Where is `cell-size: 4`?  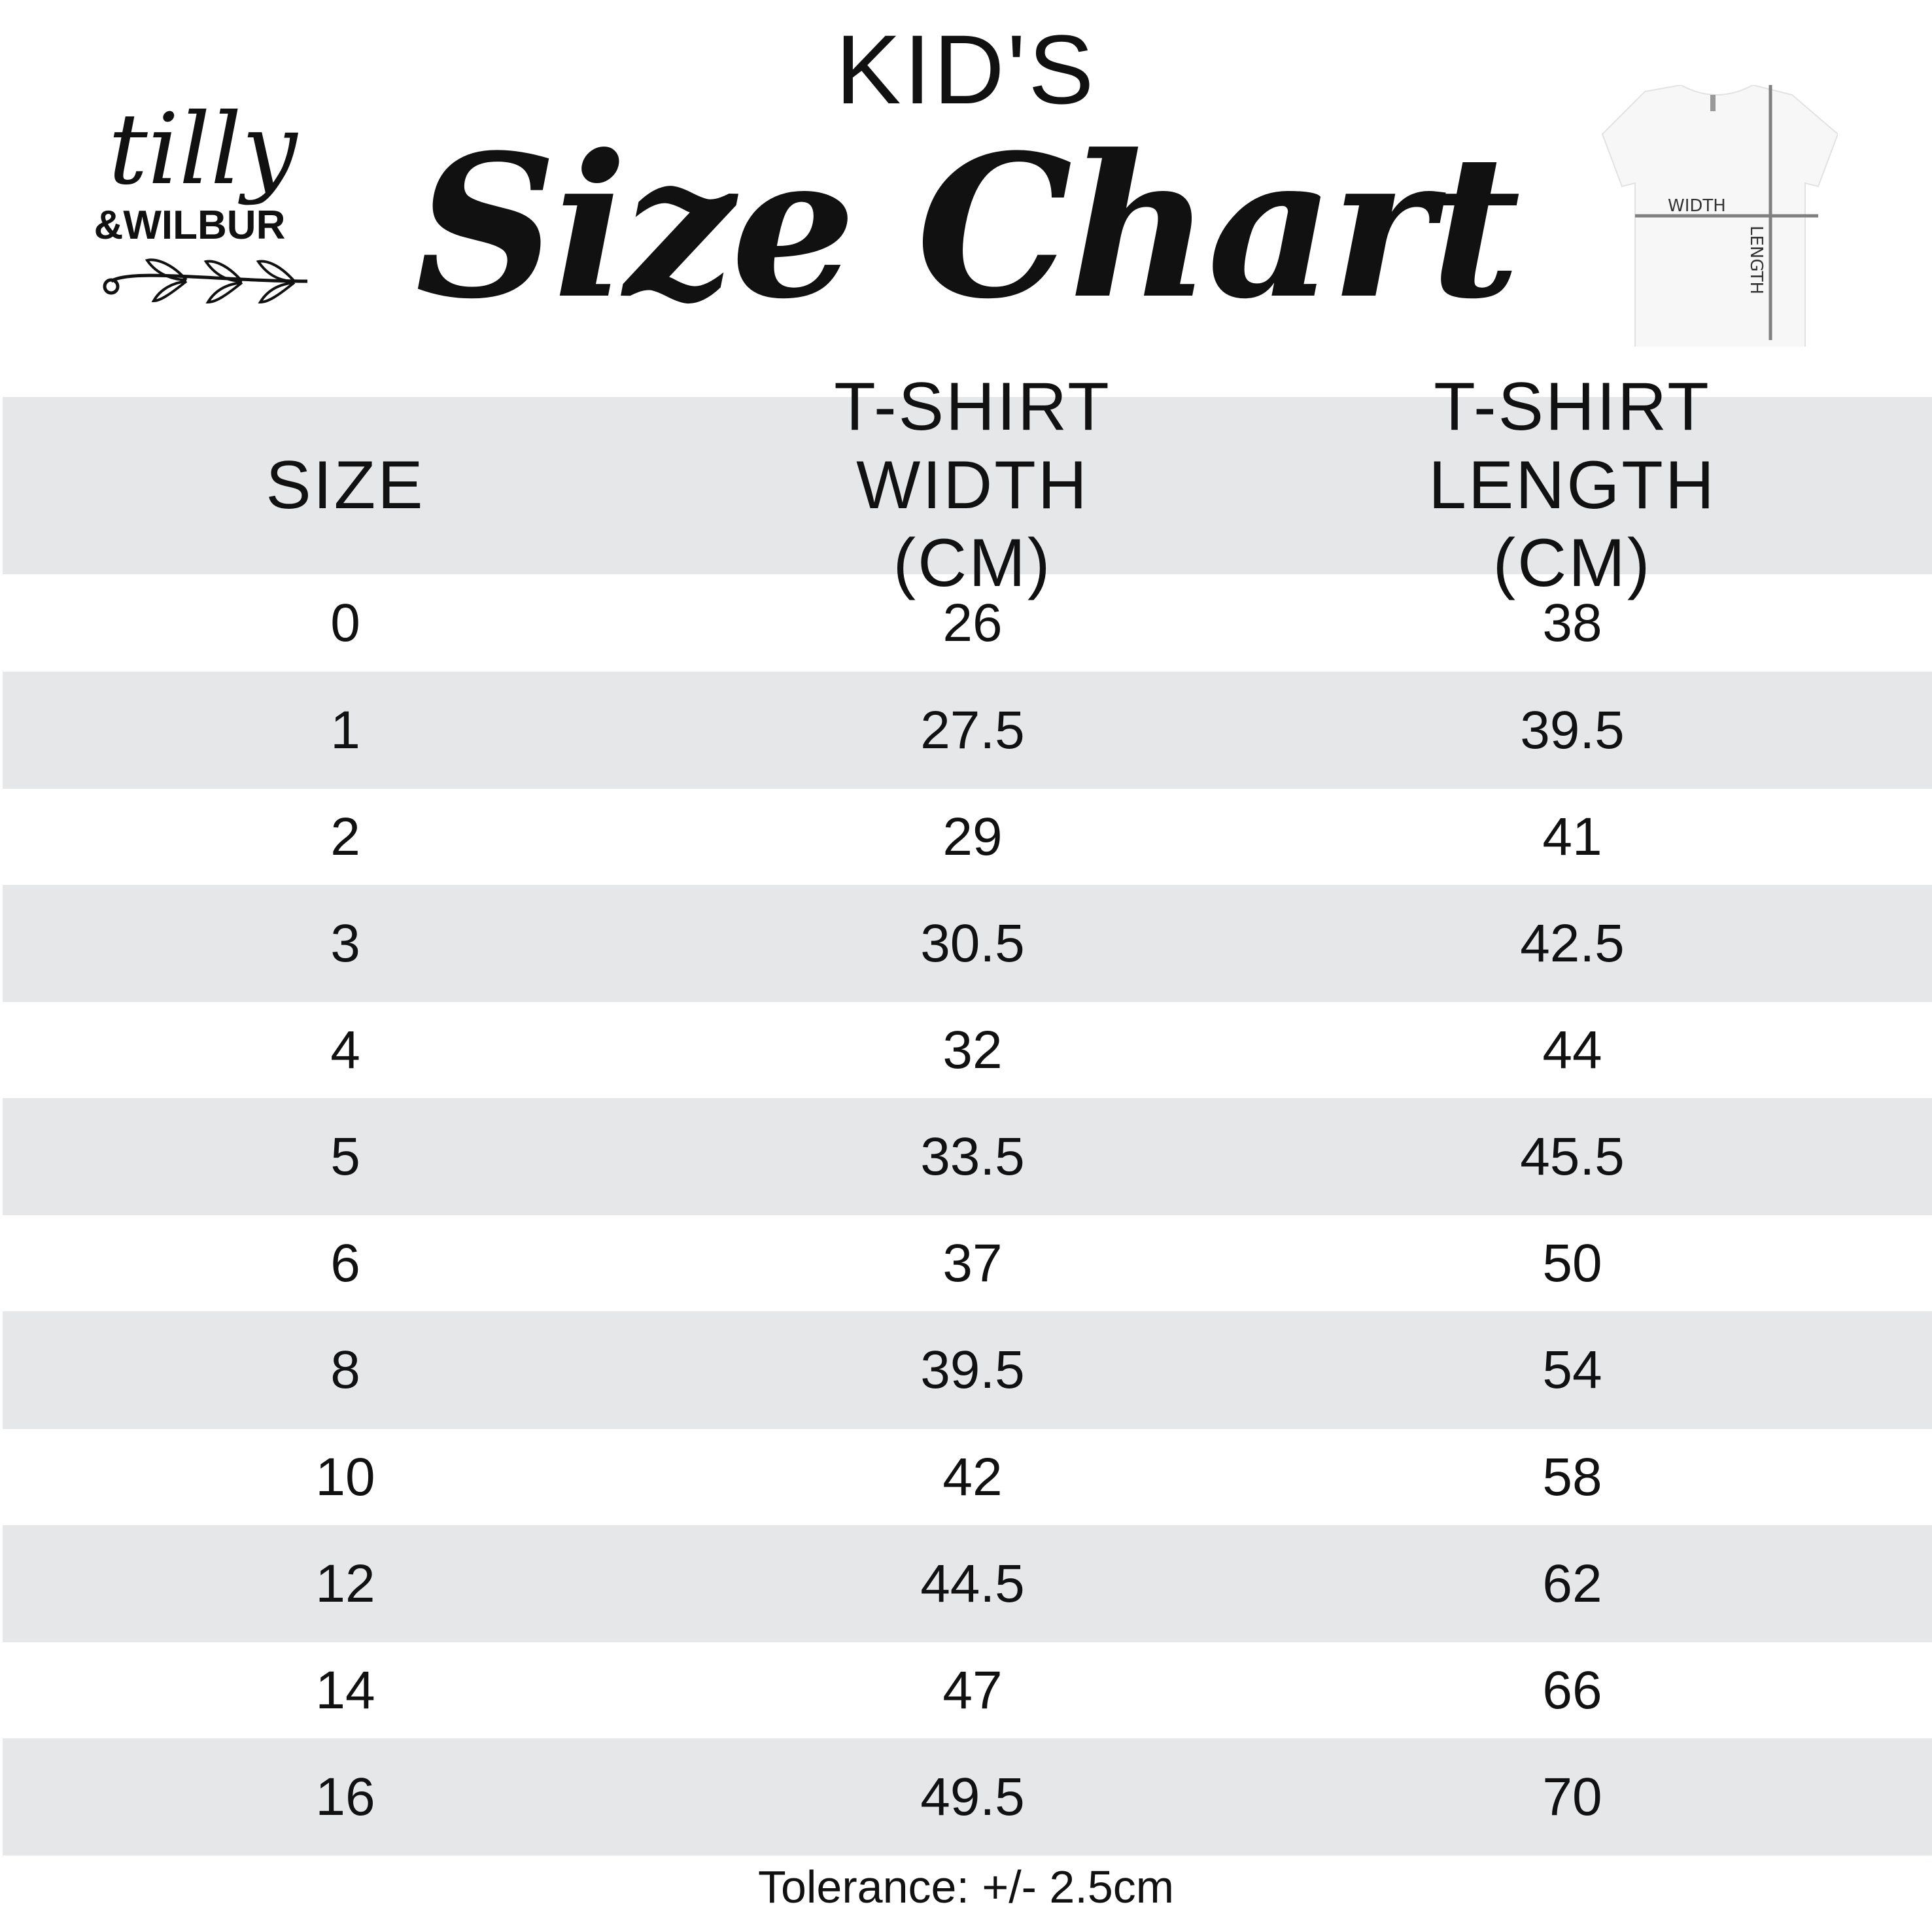
cell-size: 4 is located at coordinates (345, 1050).